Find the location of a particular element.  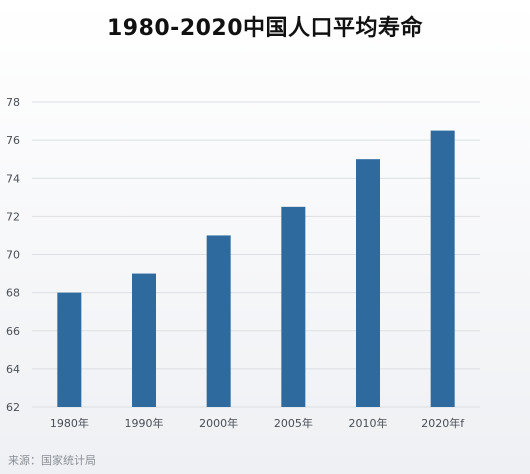

y-tick-label: 64 is located at coordinates (13, 369).